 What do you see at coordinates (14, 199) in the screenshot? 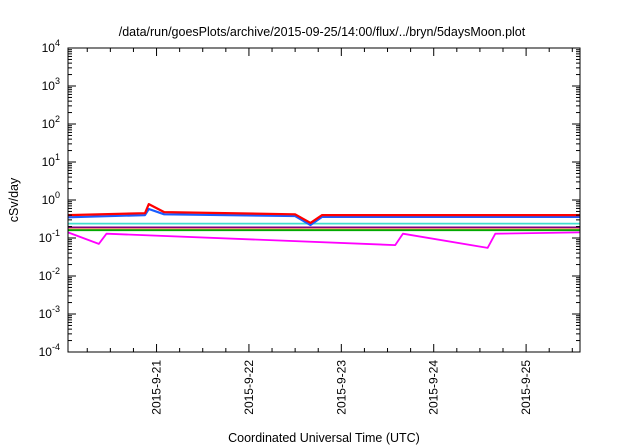
I see `y-axis-label: cSv/day` at bounding box center [14, 199].